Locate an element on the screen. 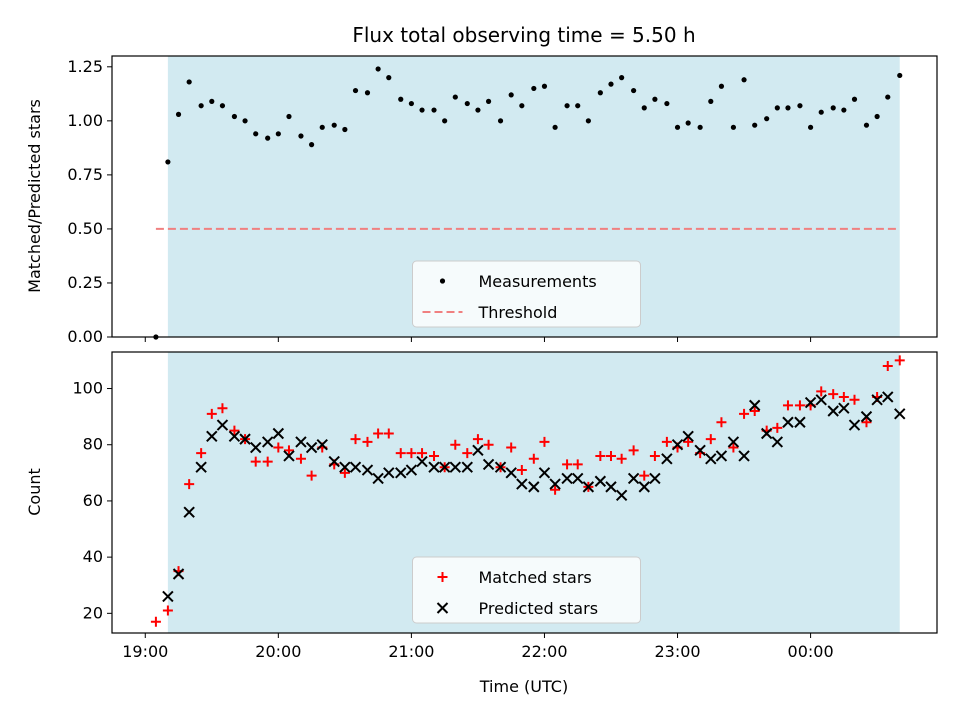  y-tick-label: 40 is located at coordinates (93, 556).